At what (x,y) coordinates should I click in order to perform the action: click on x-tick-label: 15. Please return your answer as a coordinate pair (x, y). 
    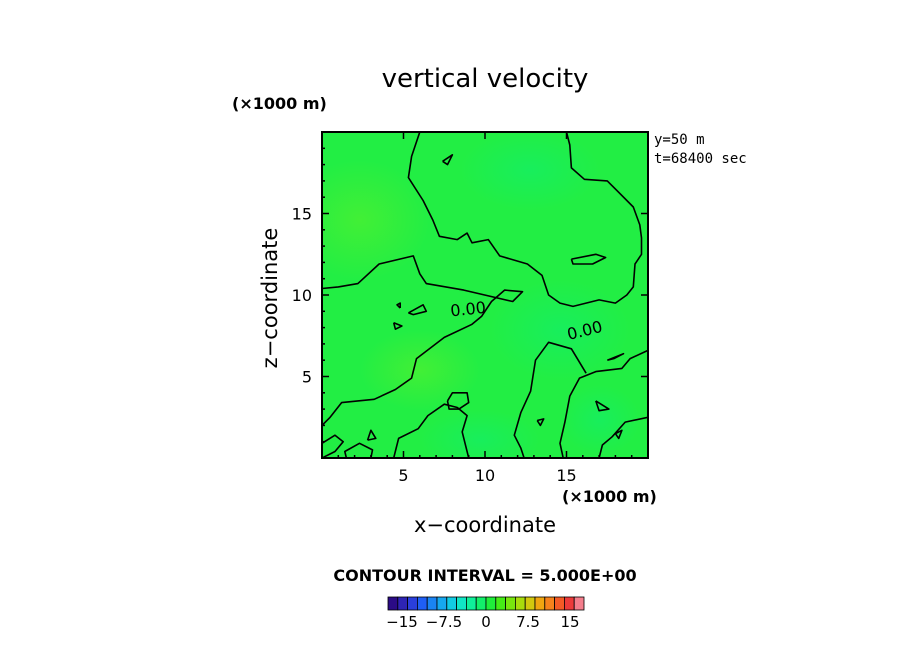
    Looking at the image, I should click on (566, 475).